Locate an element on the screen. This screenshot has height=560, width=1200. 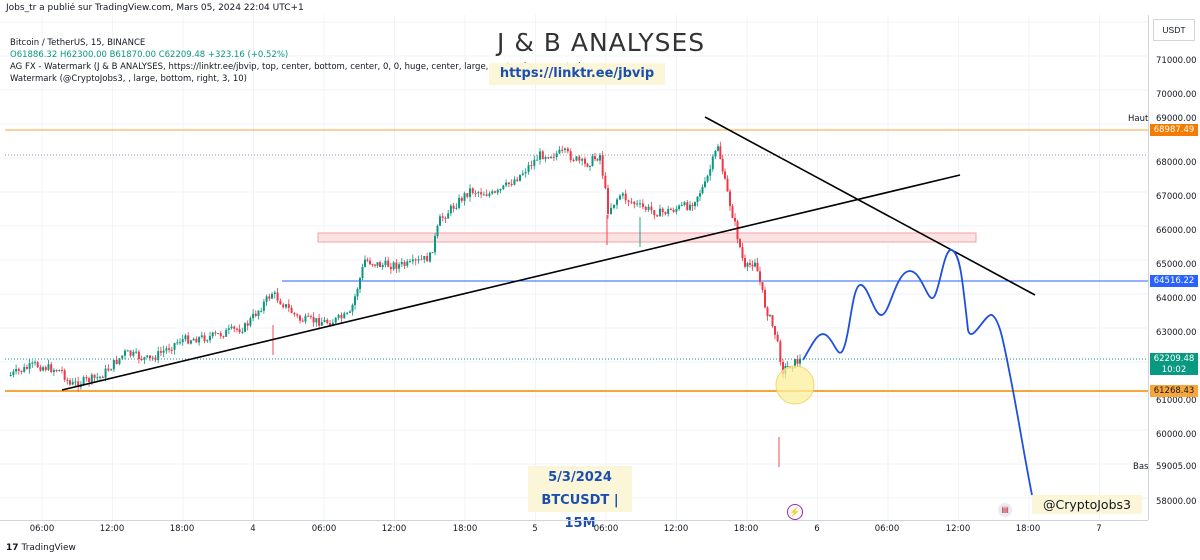
highlight-circle is located at coordinates (795, 385).